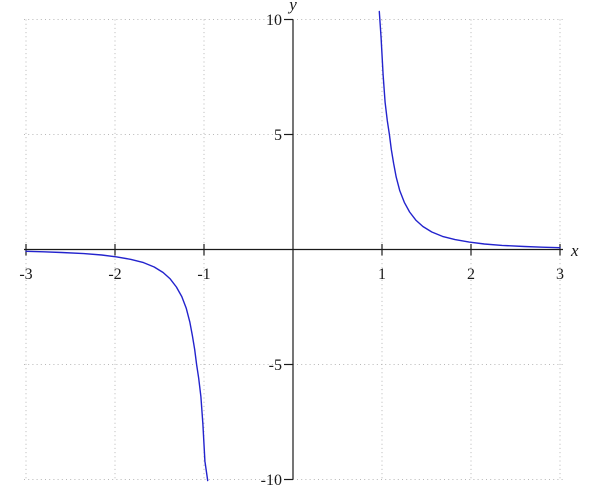 The width and height of the screenshot is (600, 500). I want to click on y-axis-label: y, so click(292, 7).